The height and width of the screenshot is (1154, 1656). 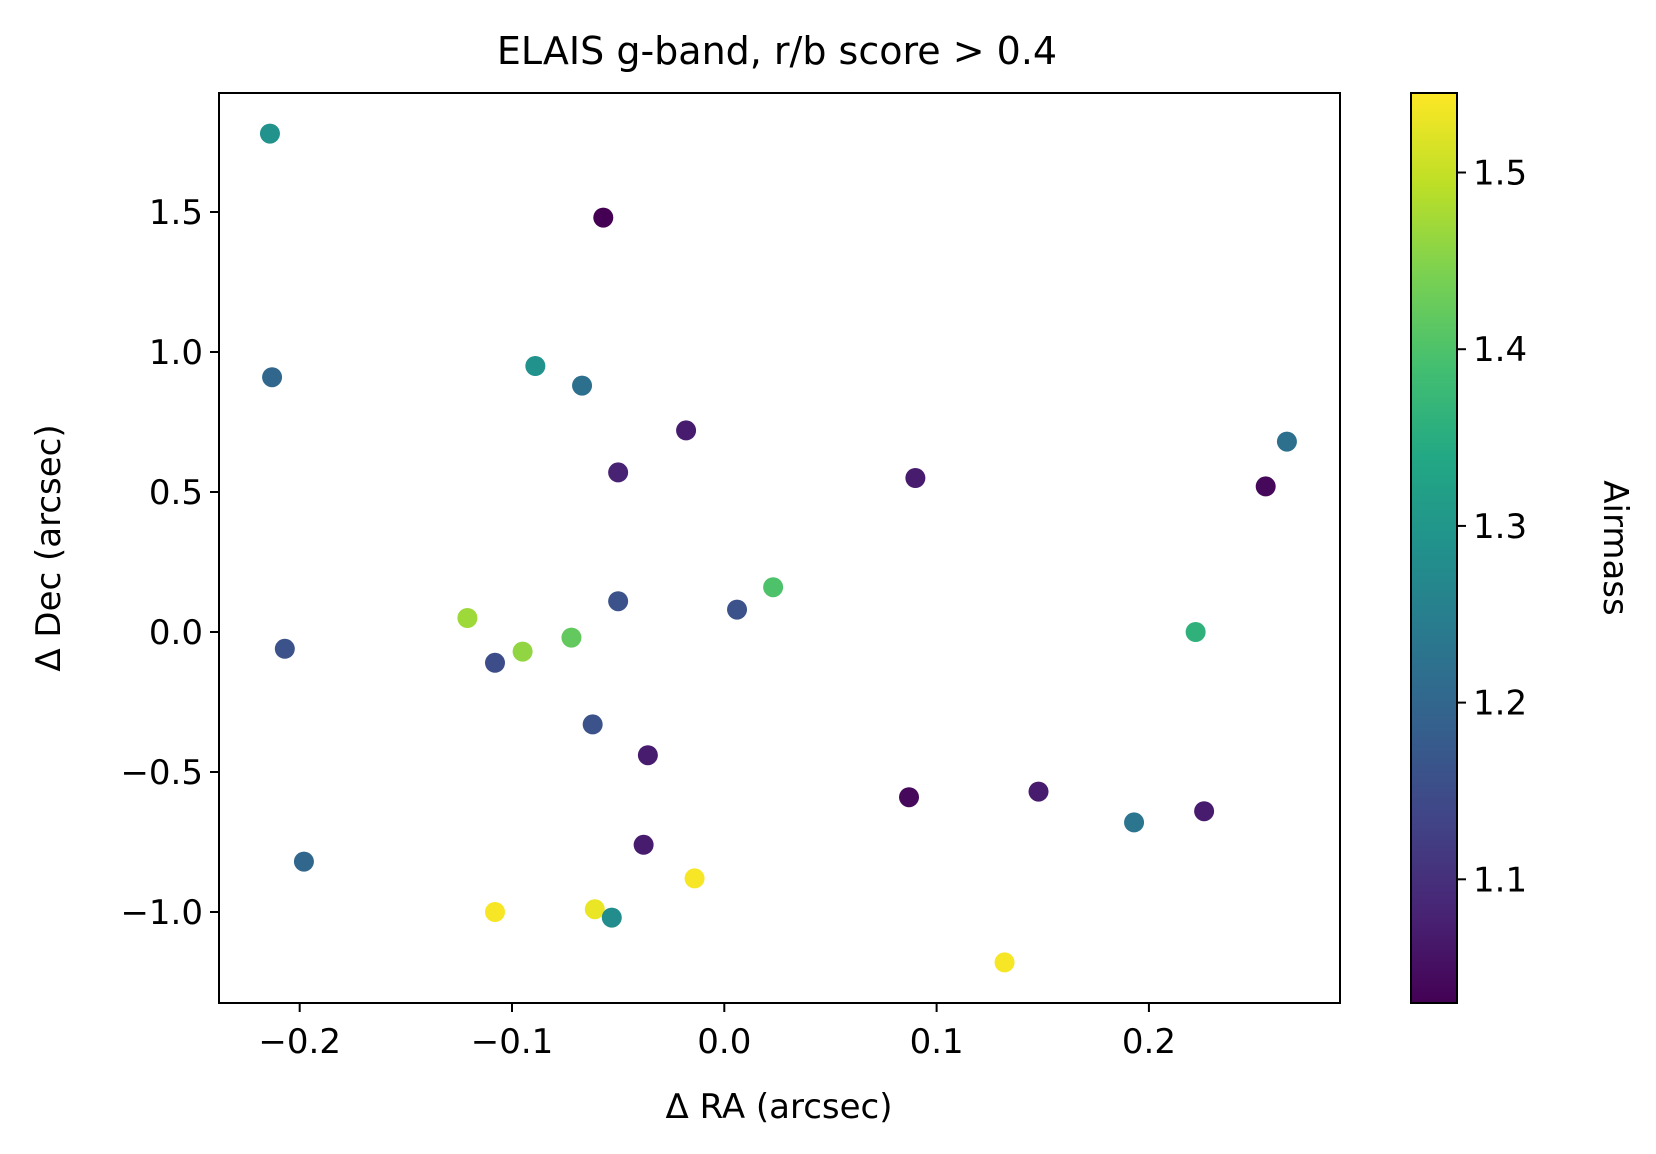 I want to click on y-axis-label: Δ Dec (arcsec), so click(x=49, y=547).